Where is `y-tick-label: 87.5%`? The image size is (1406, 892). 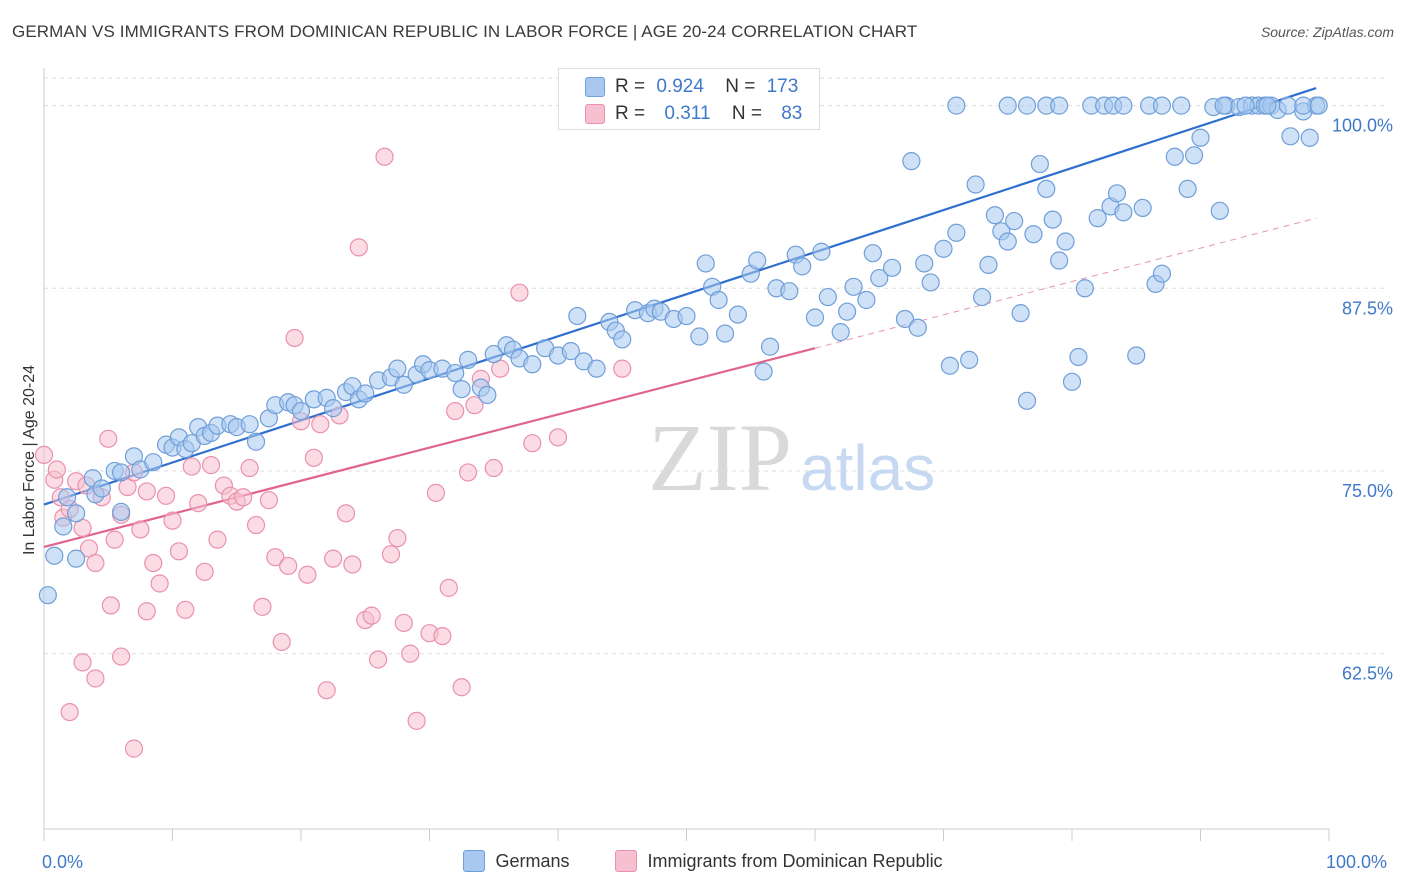 y-tick-label: 87.5% is located at coordinates (1367, 308).